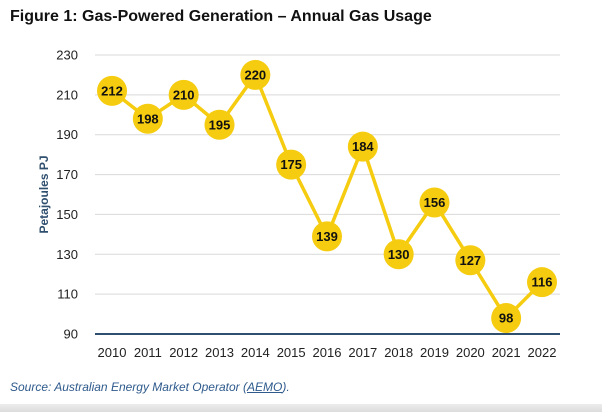  Describe the element at coordinates (67, 55) in the screenshot. I see `y-tick-label: 230` at that location.